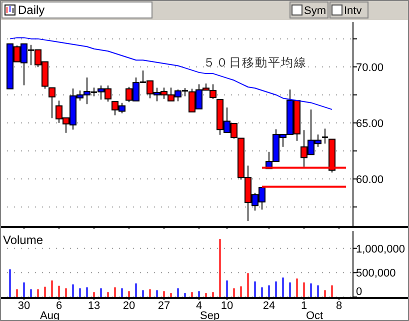 The height and width of the screenshot is (321, 409). Describe the element at coordinates (227, 306) in the screenshot. I see `x-tick-label: 10` at that location.